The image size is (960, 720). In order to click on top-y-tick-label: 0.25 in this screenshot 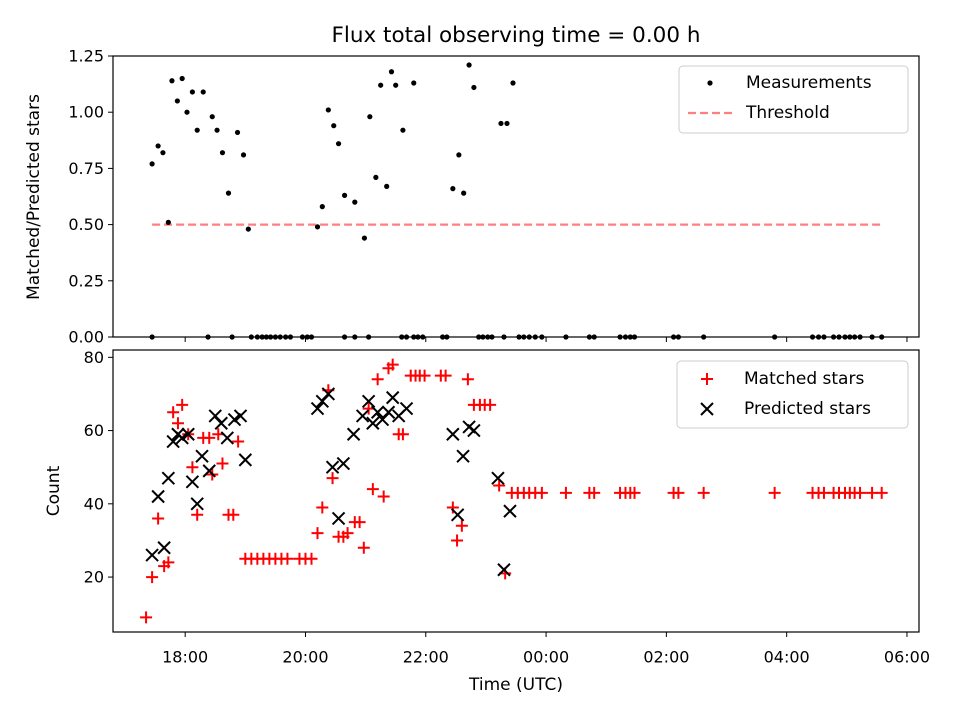, I will do `click(86, 280)`.